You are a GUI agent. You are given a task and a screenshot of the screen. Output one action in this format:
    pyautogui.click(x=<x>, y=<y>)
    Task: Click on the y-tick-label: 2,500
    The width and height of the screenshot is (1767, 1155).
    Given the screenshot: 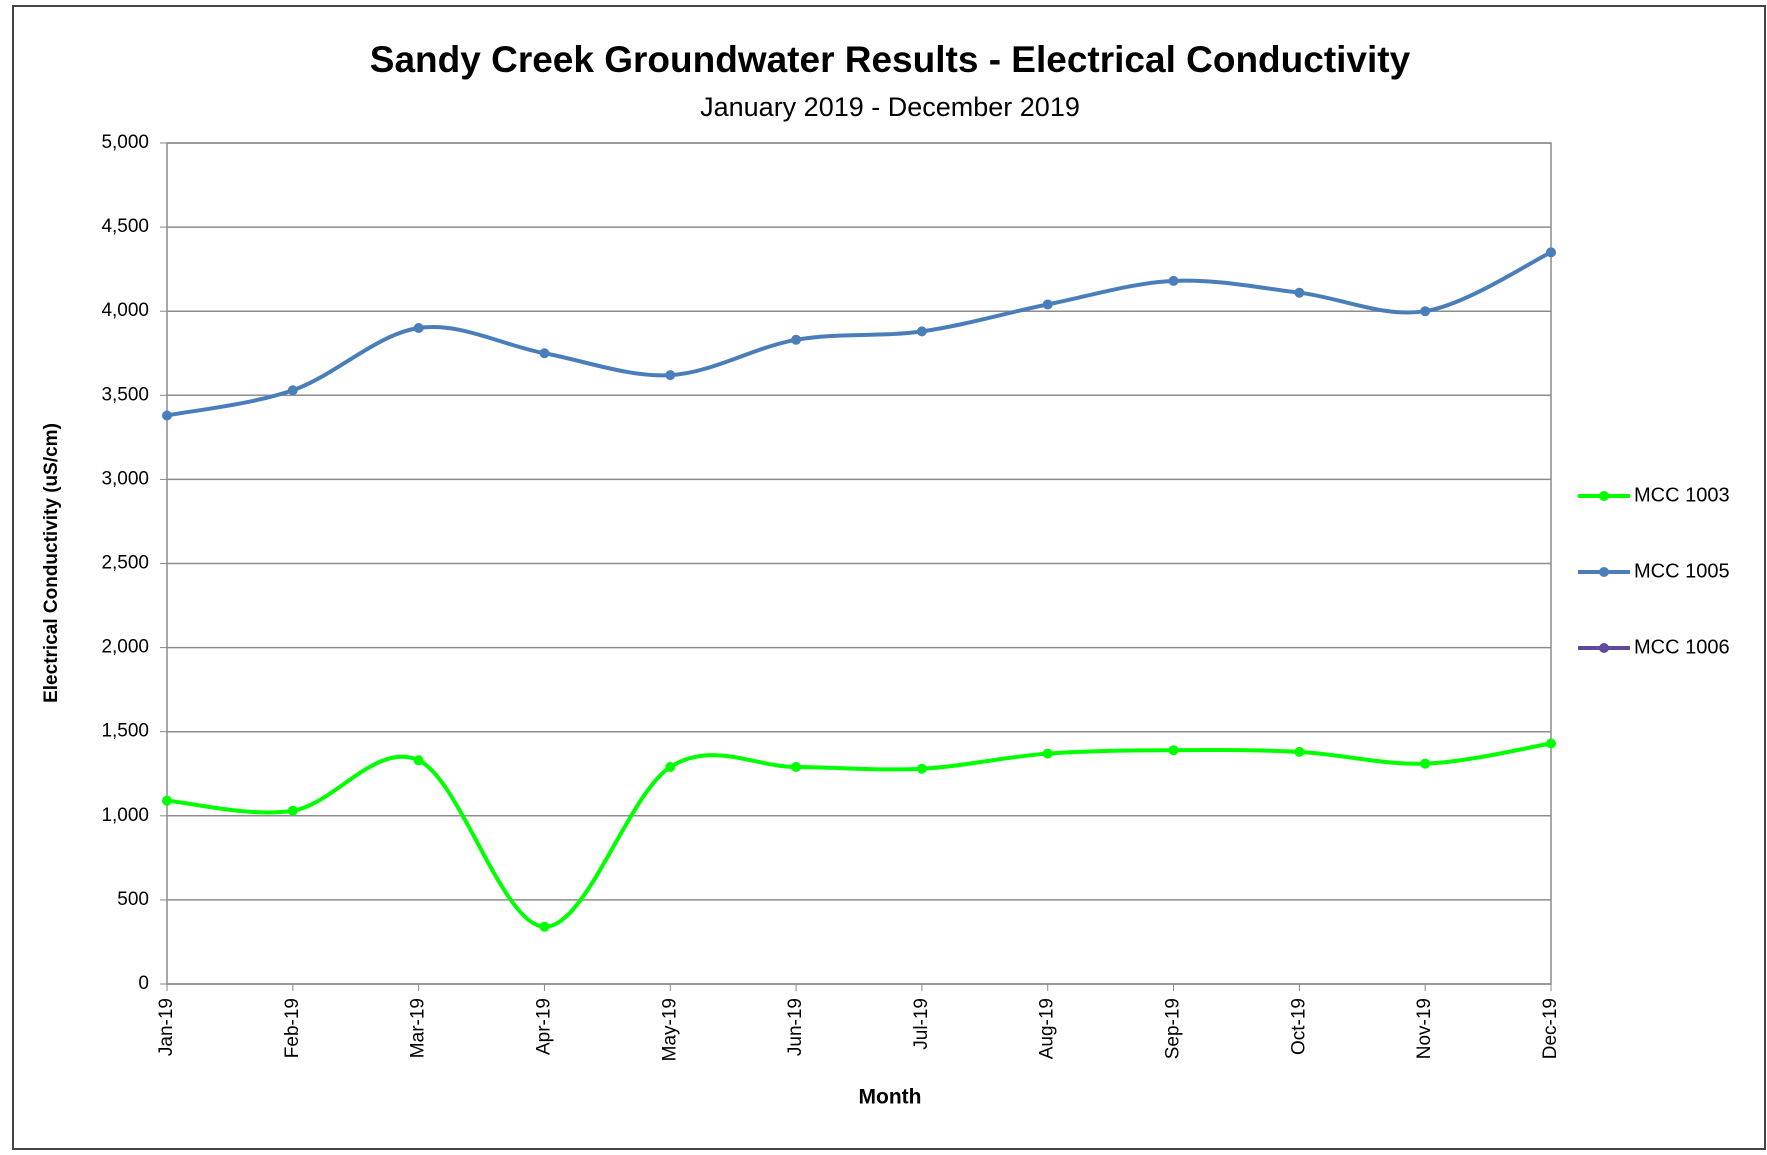 What is the action you would take?
    pyautogui.click(x=125, y=563)
    